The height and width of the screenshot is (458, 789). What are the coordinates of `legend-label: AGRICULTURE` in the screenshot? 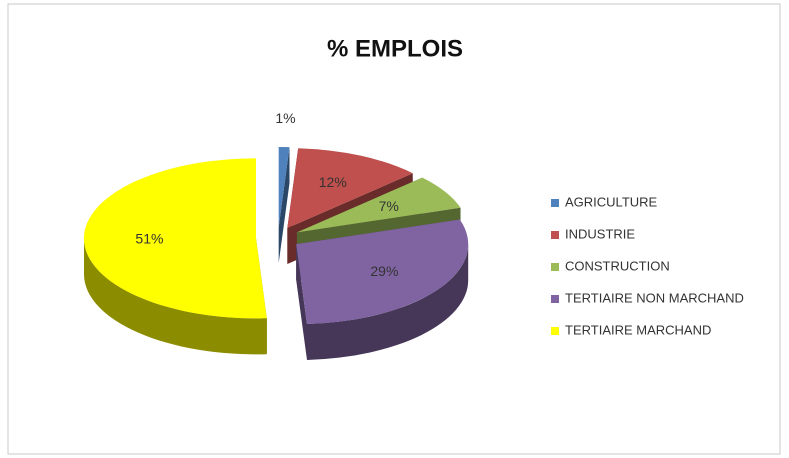 It's located at (611, 201).